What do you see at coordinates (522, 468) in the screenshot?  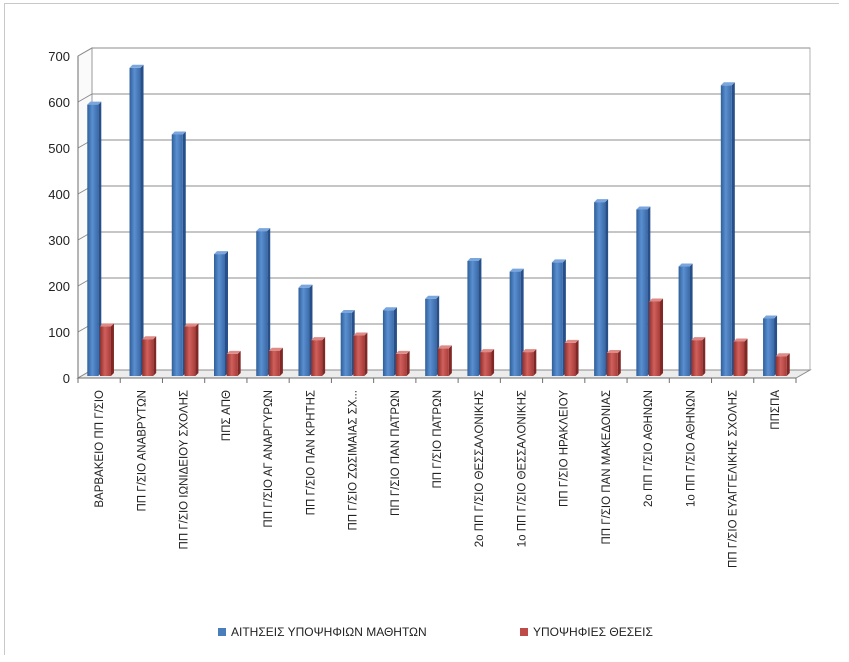 I see `x-category-label: 1ο ΠΠ Γ/ΣΙΟ ΘΕΣΣΑΛΟΝΙΚΗΣ` at bounding box center [522, 468].